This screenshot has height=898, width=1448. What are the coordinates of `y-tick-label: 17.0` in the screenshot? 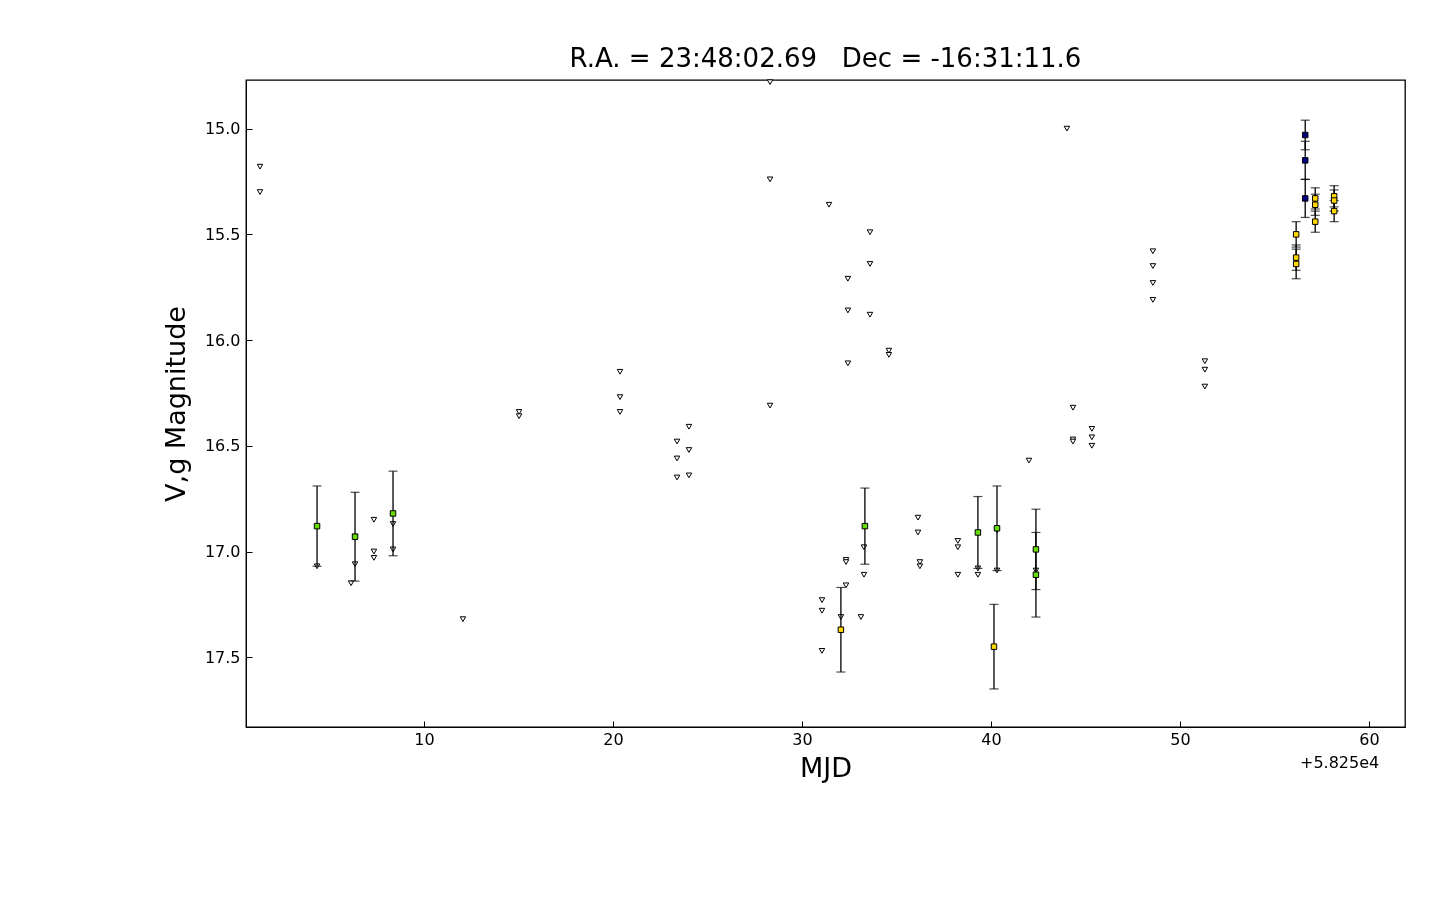 It's located at (222, 552).